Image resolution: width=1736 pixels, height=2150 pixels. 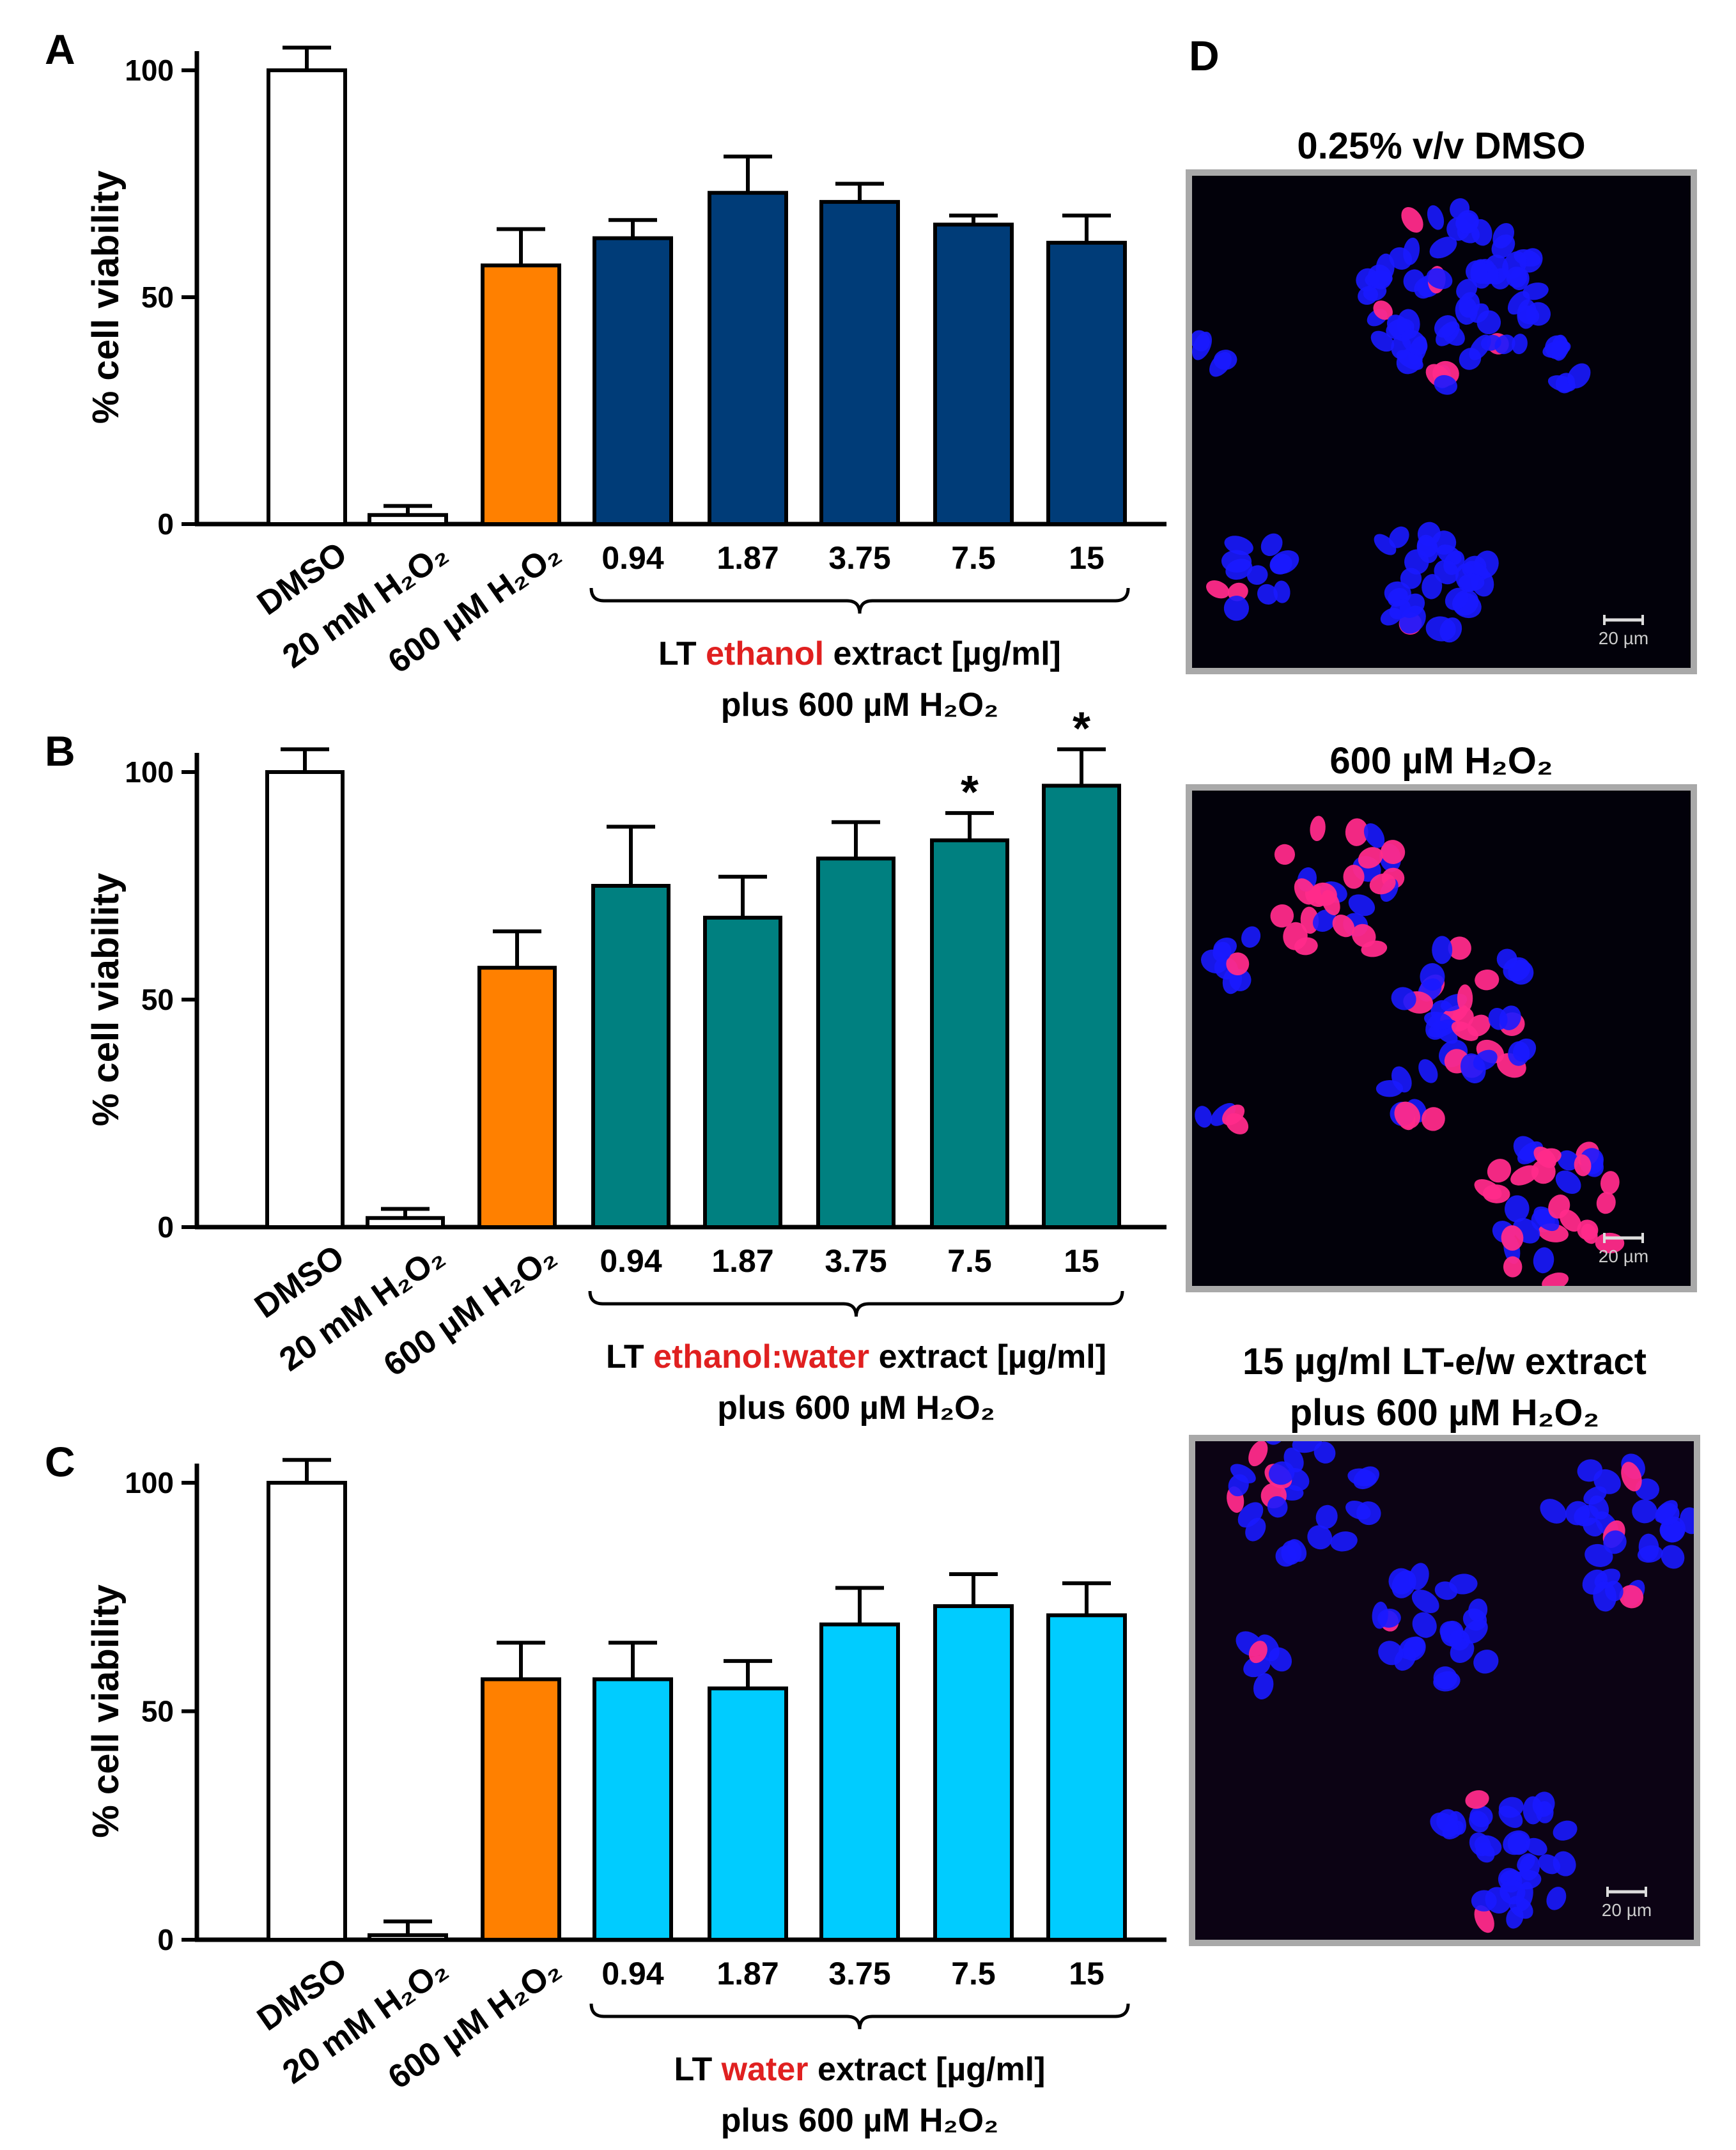 I want to click on micrograph-2: 600 µM H₂O₂ 20 µm, so click(x=1441, y=1016).